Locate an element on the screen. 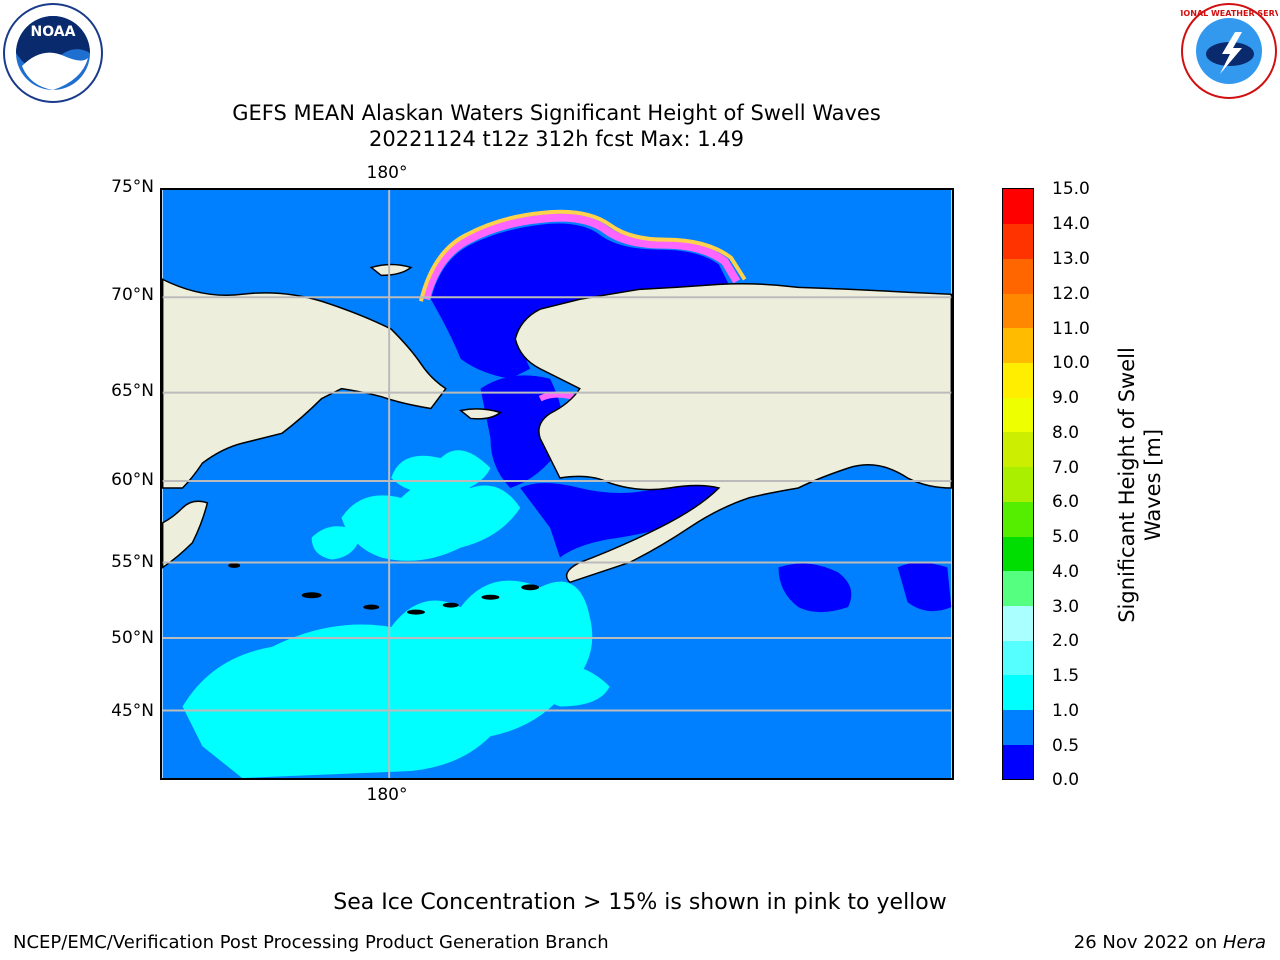  ice-edge-arctic is located at coordinates (581, 257).